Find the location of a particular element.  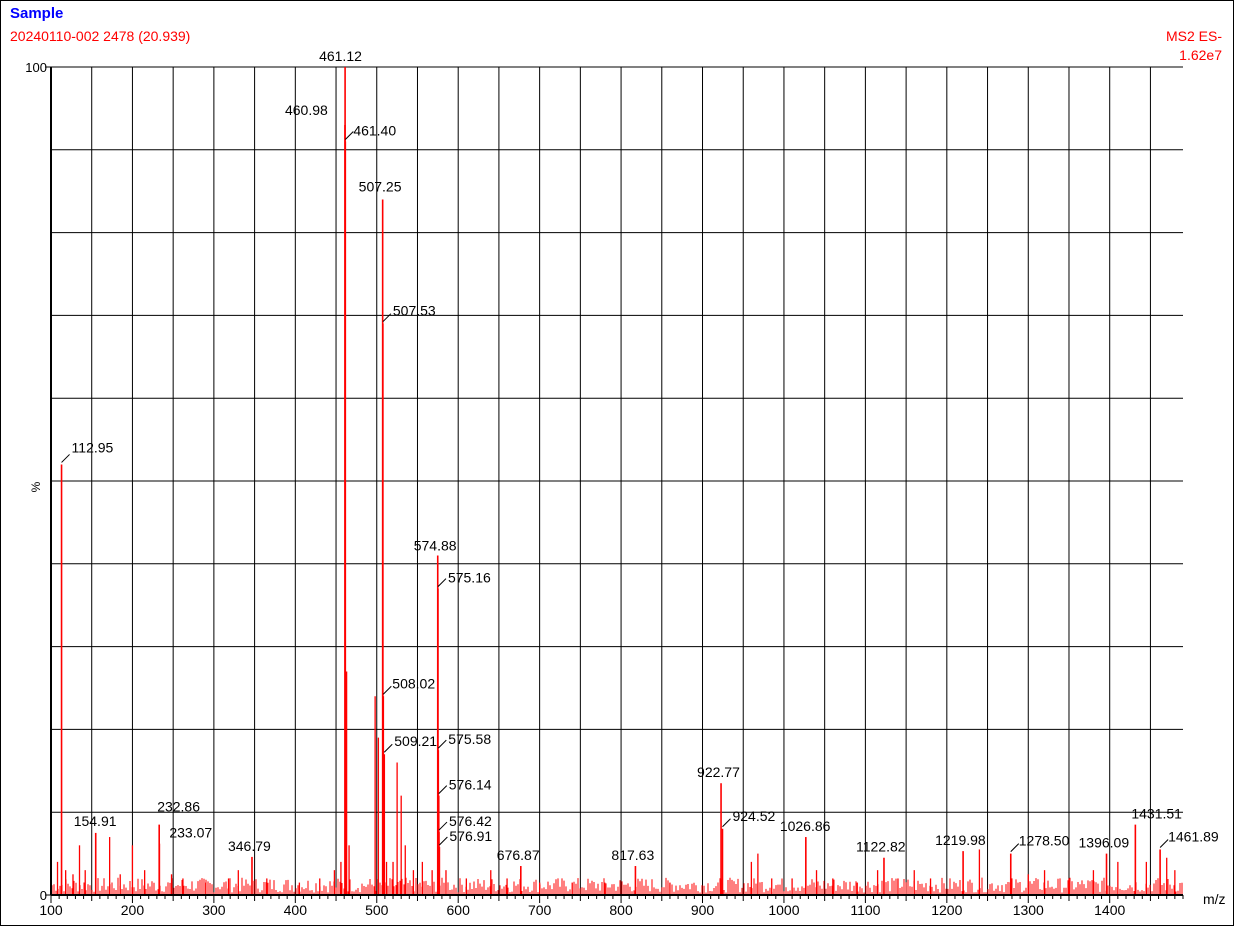

peak-label: 575.58 is located at coordinates (469, 739).